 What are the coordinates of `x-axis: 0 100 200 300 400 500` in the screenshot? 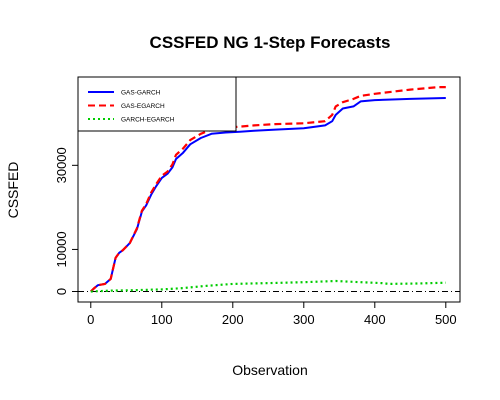 It's located at (272, 314).